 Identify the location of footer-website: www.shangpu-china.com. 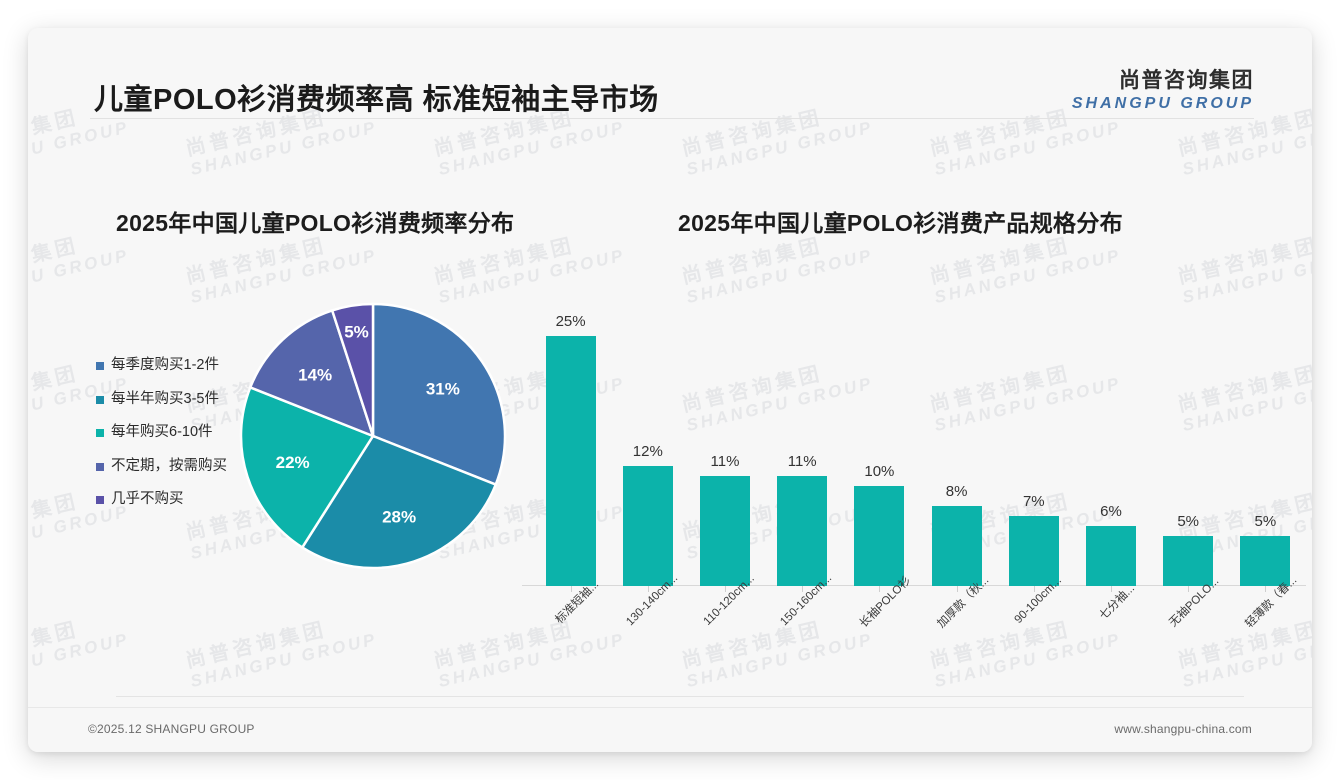
(1183, 729).